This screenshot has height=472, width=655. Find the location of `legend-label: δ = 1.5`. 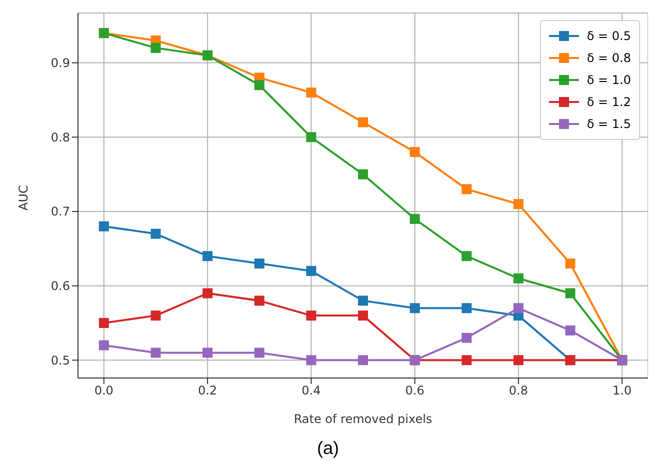

legend-label: δ = 1.5 is located at coordinates (608, 124).